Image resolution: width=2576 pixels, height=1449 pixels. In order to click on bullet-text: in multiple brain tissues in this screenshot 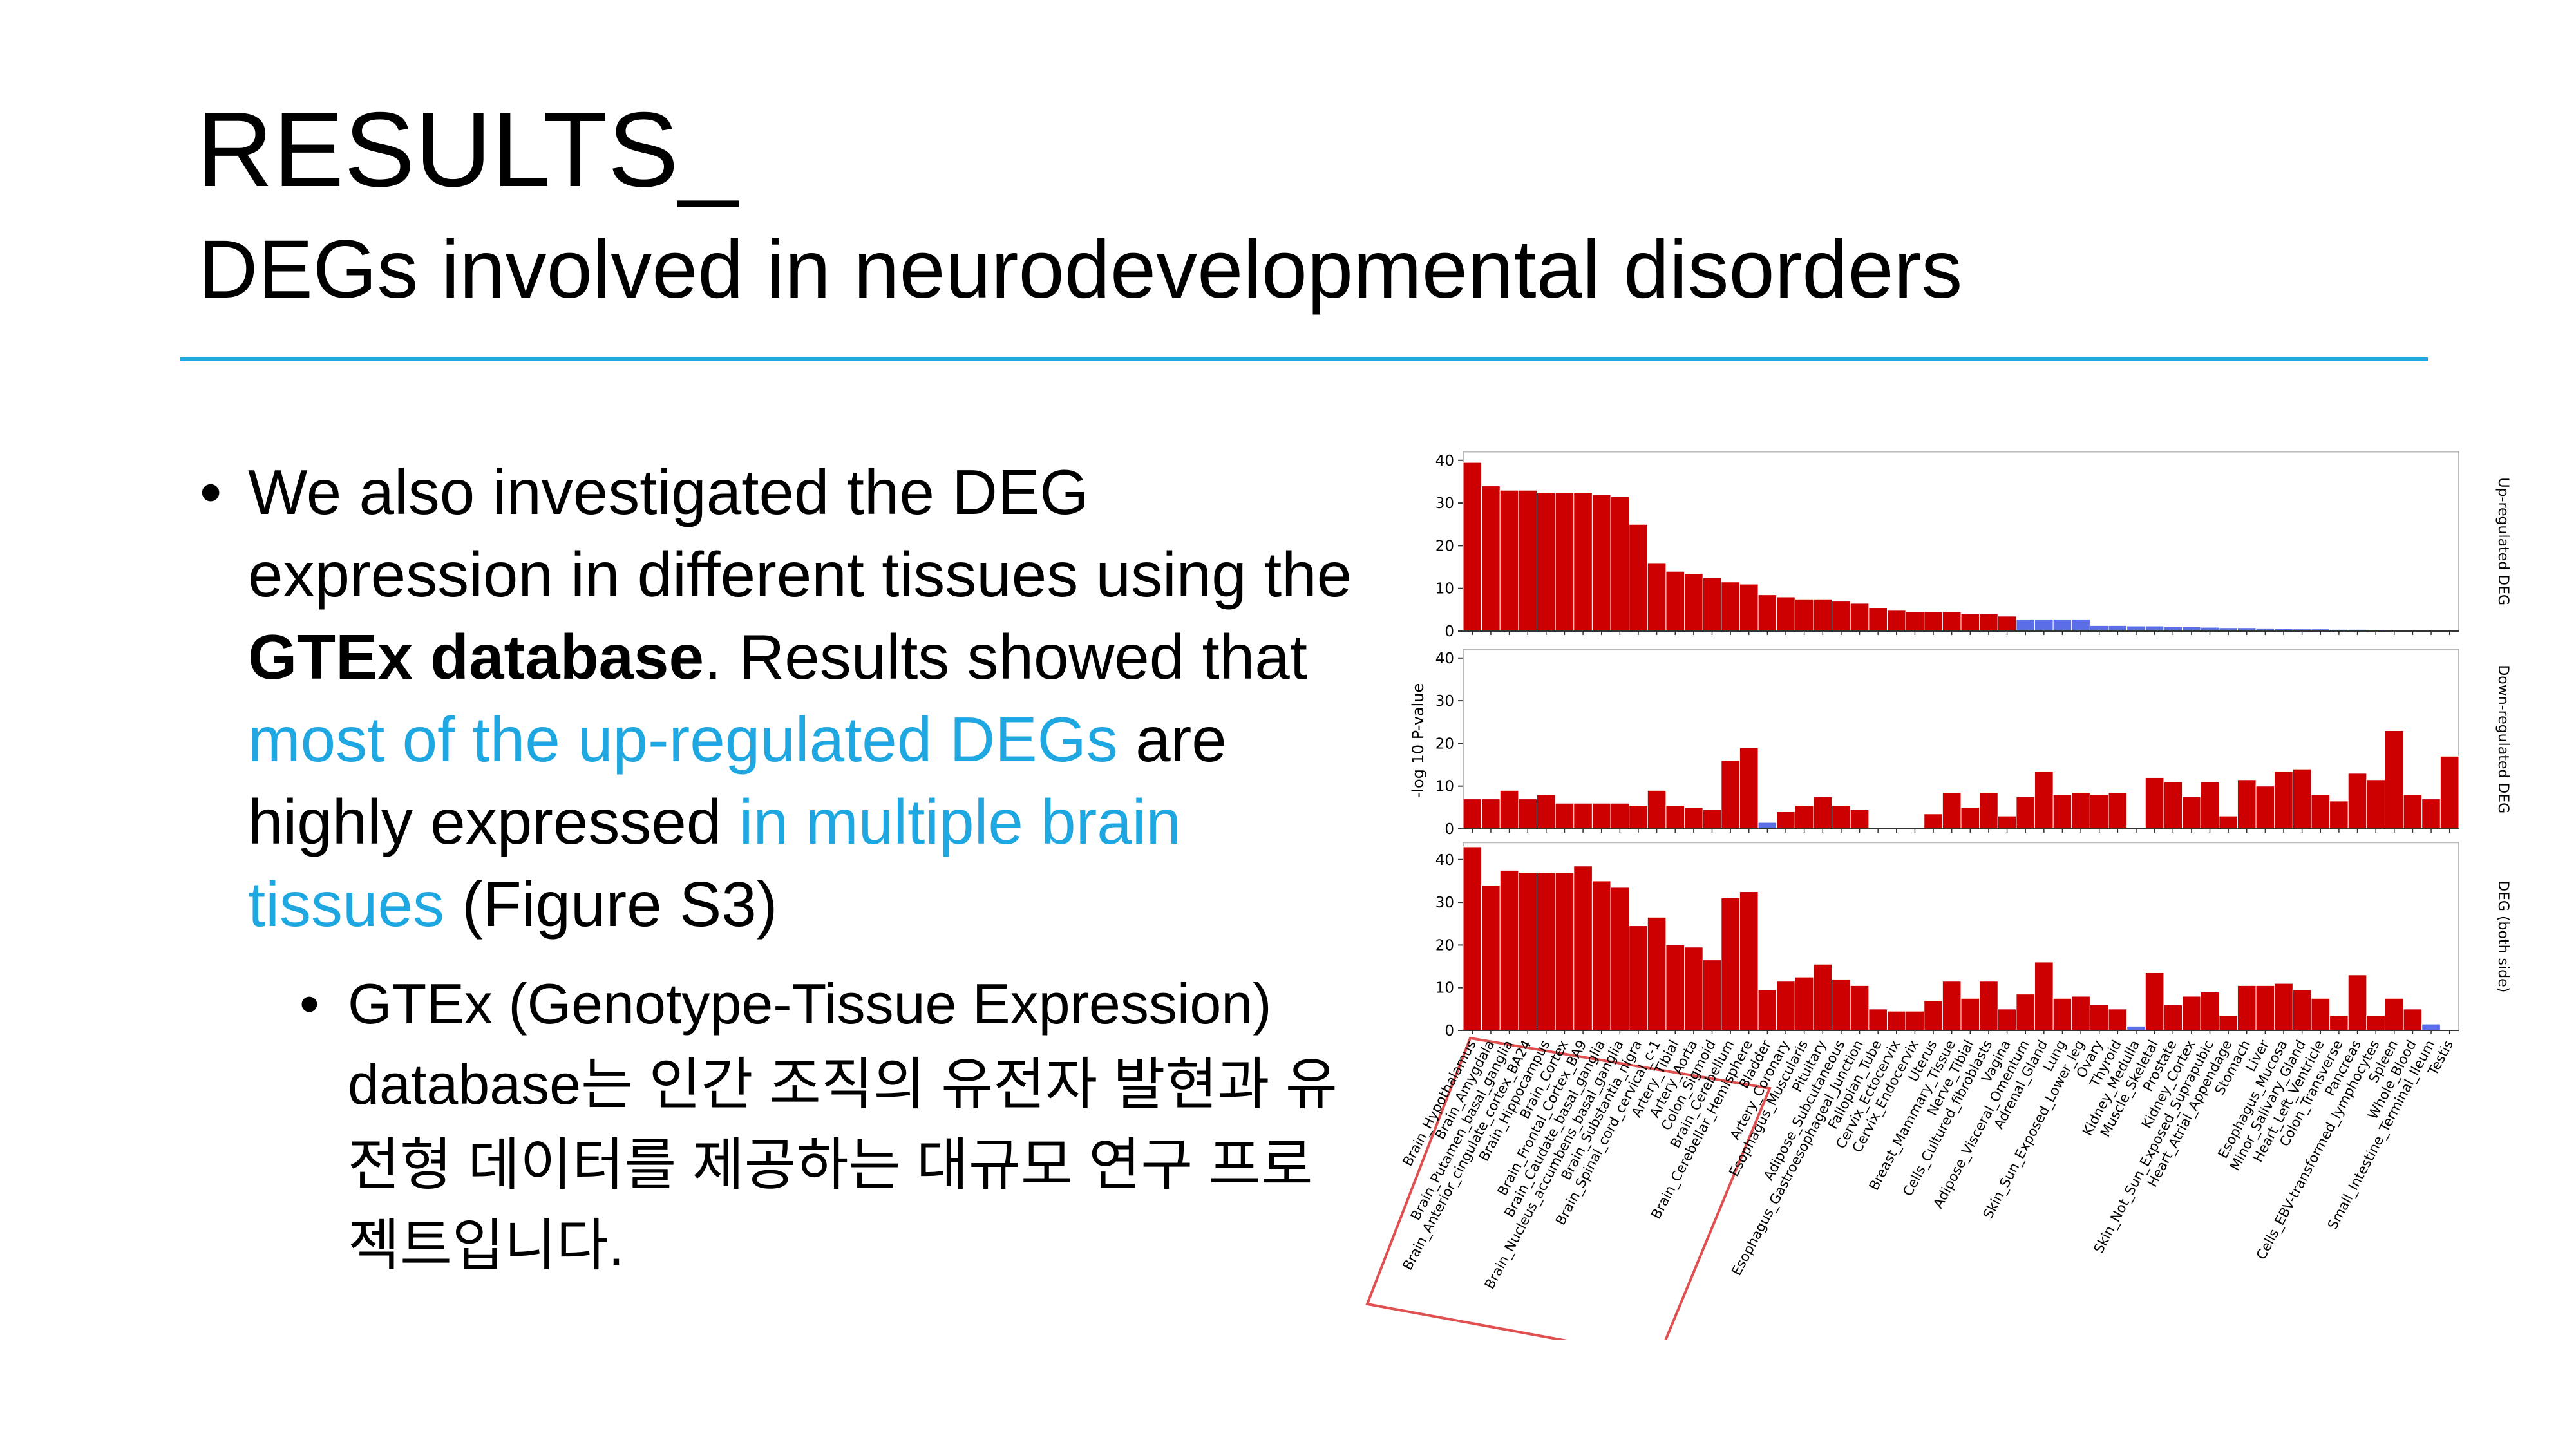, I will do `click(715, 863)`.